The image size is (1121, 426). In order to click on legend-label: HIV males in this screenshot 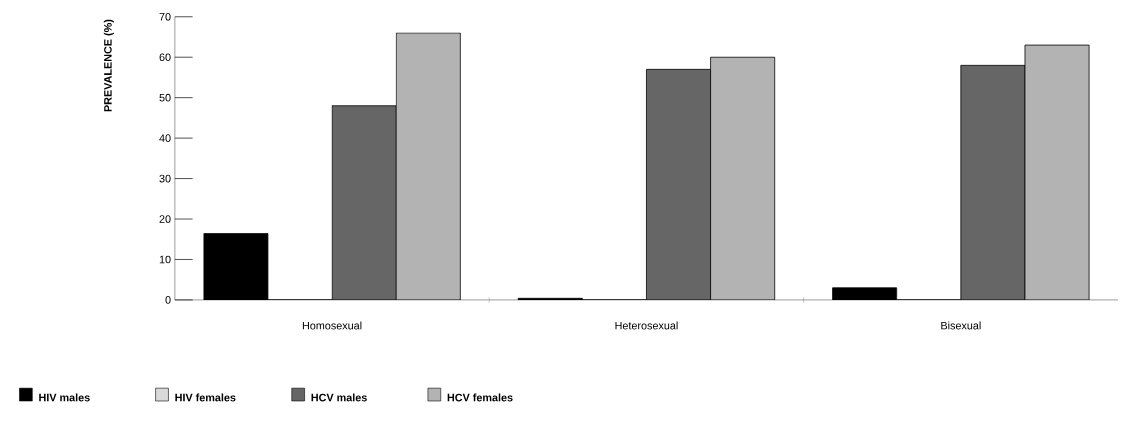, I will do `click(64, 397)`.